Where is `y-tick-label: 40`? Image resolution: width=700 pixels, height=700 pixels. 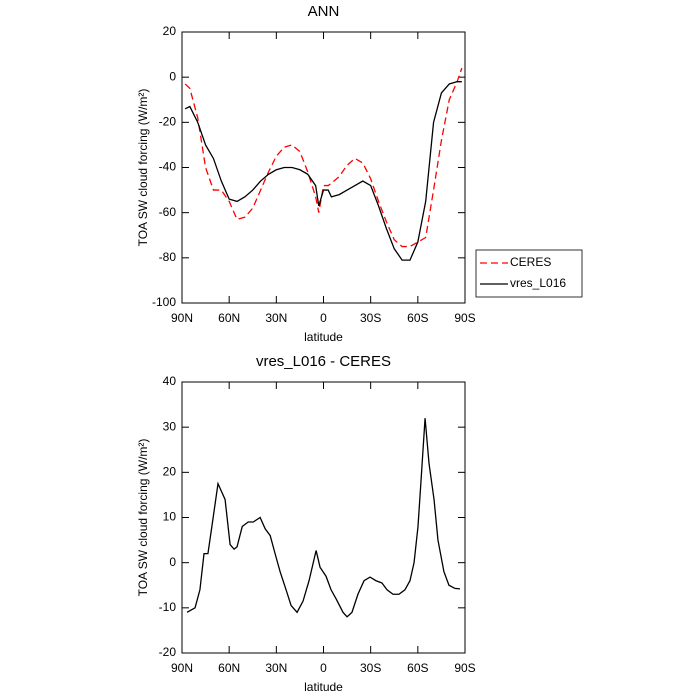 y-tick-label: 40 is located at coordinates (170, 381).